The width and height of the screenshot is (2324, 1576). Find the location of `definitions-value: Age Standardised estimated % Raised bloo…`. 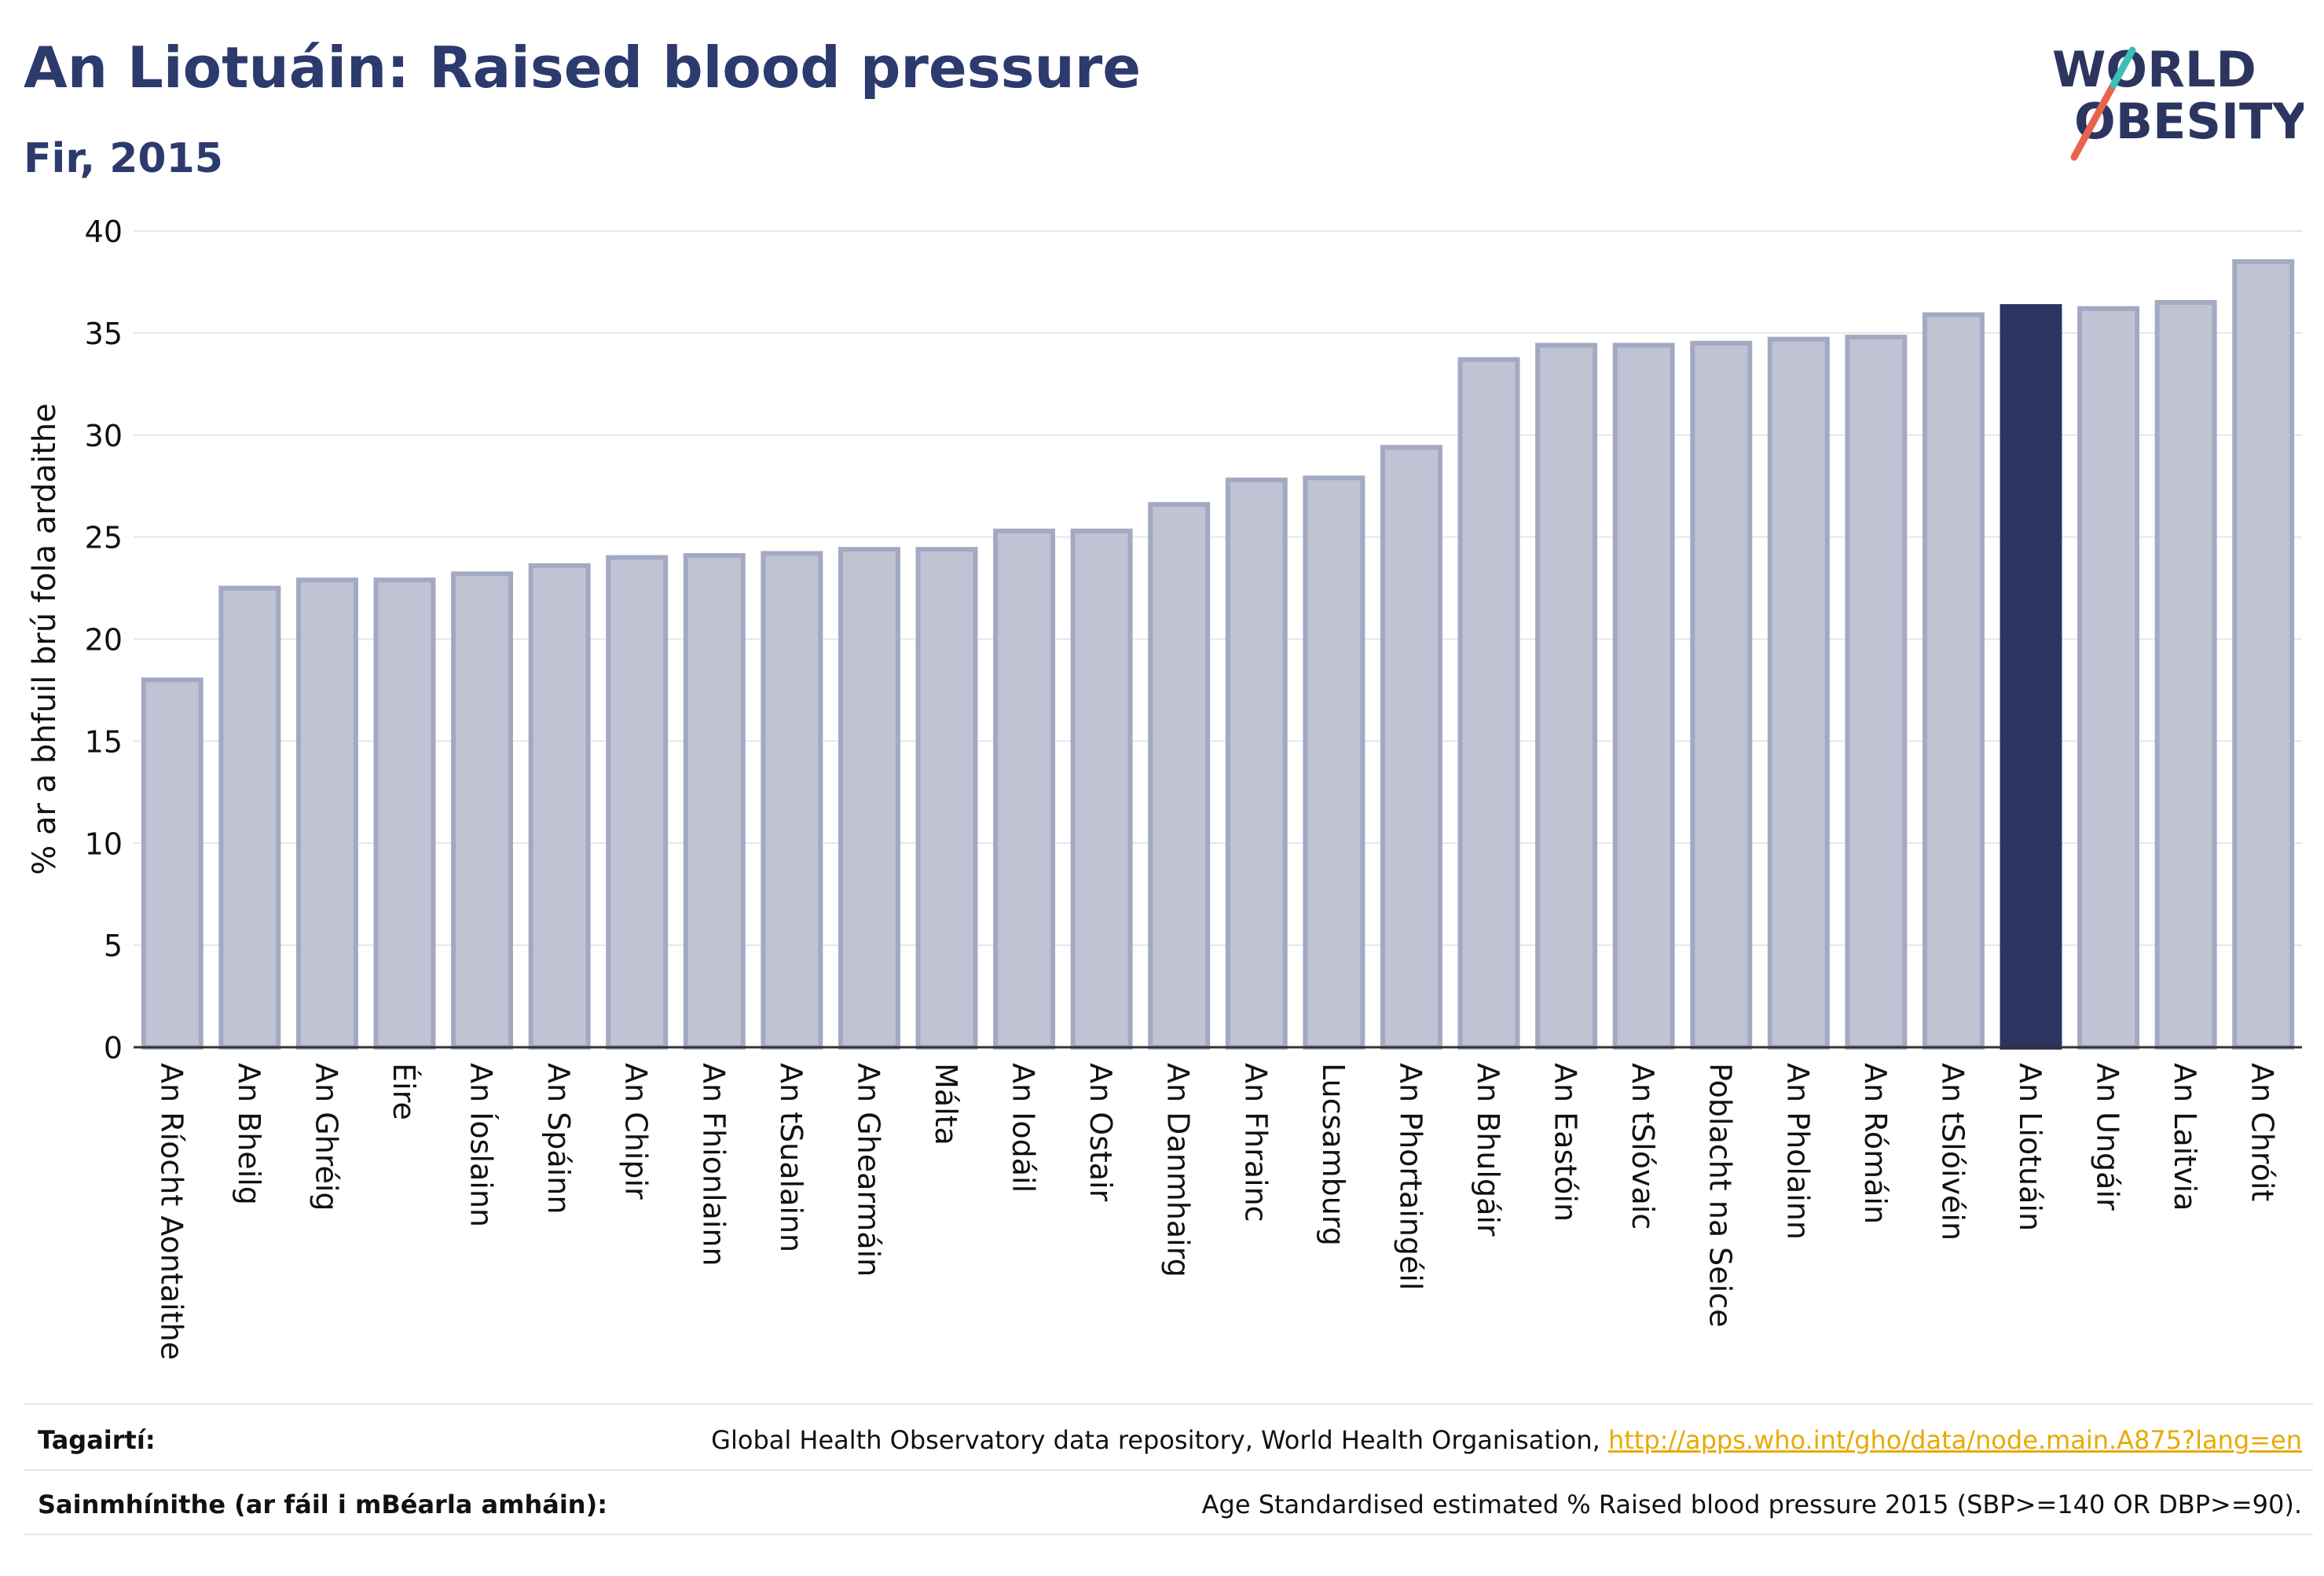

definitions-value: Age Standardised estimated % Raised bloo… is located at coordinates (1751, 1504).